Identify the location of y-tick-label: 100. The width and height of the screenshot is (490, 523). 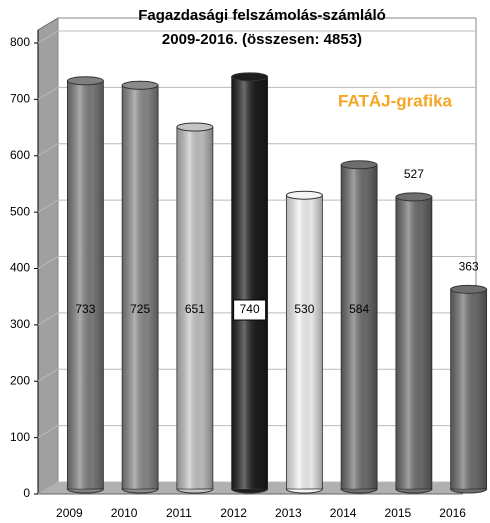
(20, 437).